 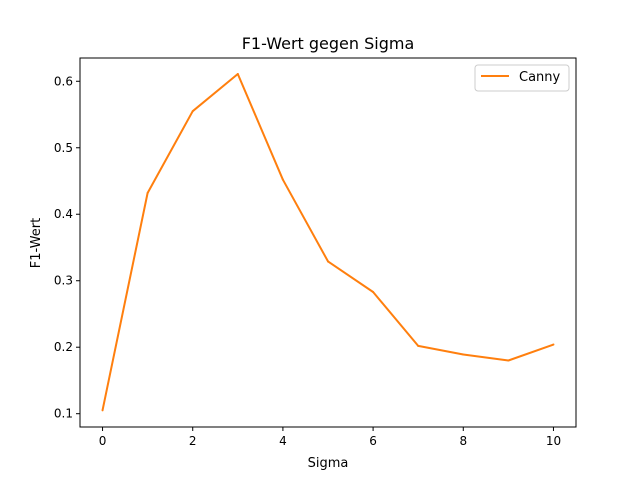 I want to click on y-axis-label: F1-Wert, so click(x=36, y=243).